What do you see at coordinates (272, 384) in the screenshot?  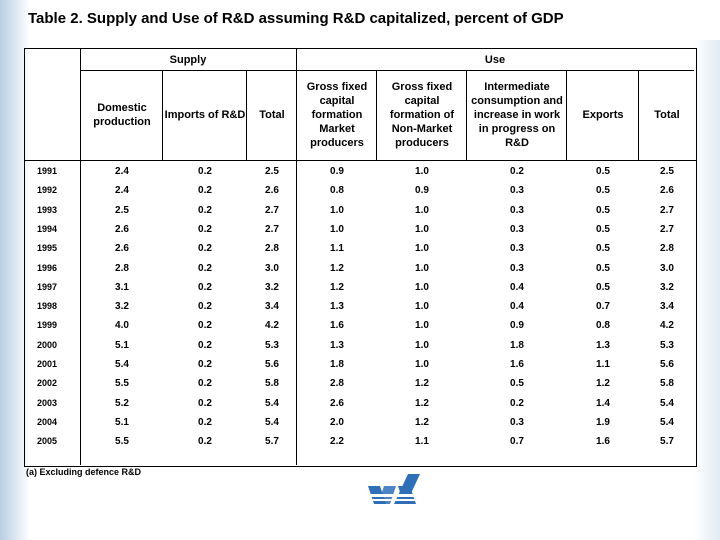 I see `value-cell: 5.8` at bounding box center [272, 384].